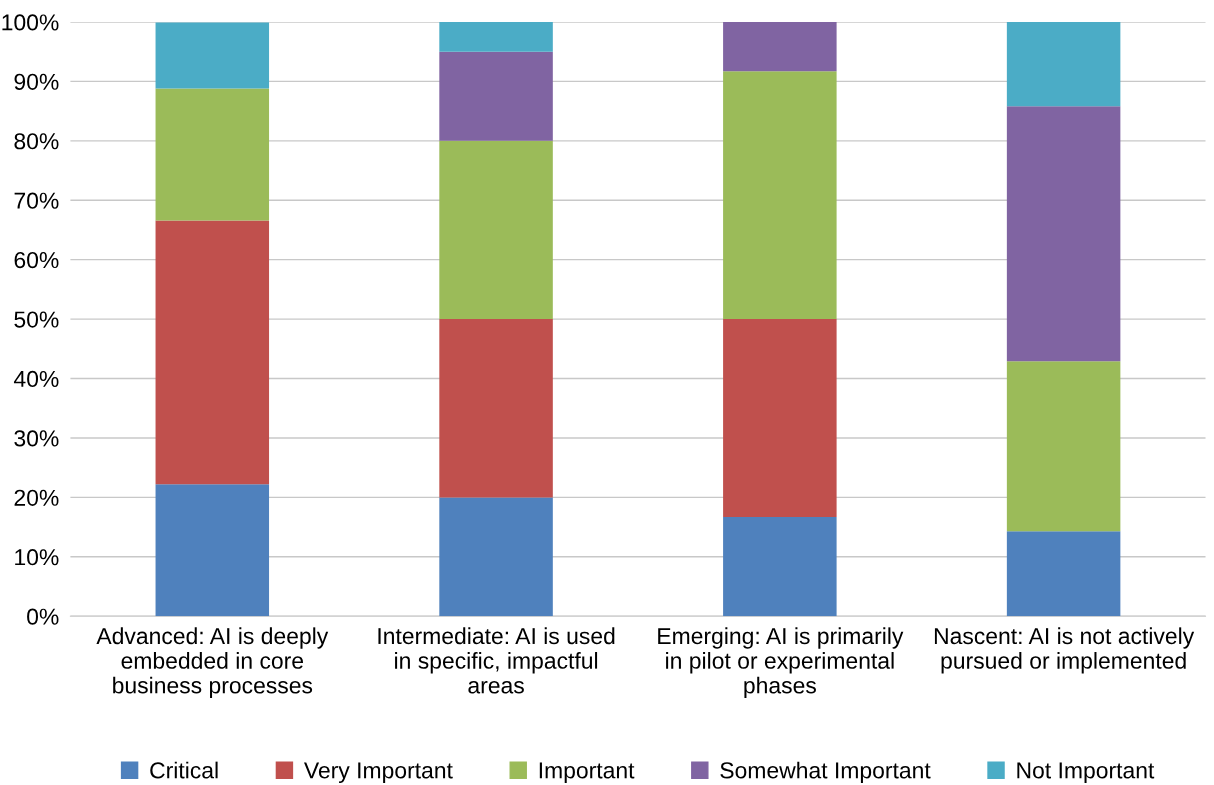 Image resolution: width=1214 pixels, height=785 pixels. I want to click on legend-label: Somewhat Important, so click(825, 772).